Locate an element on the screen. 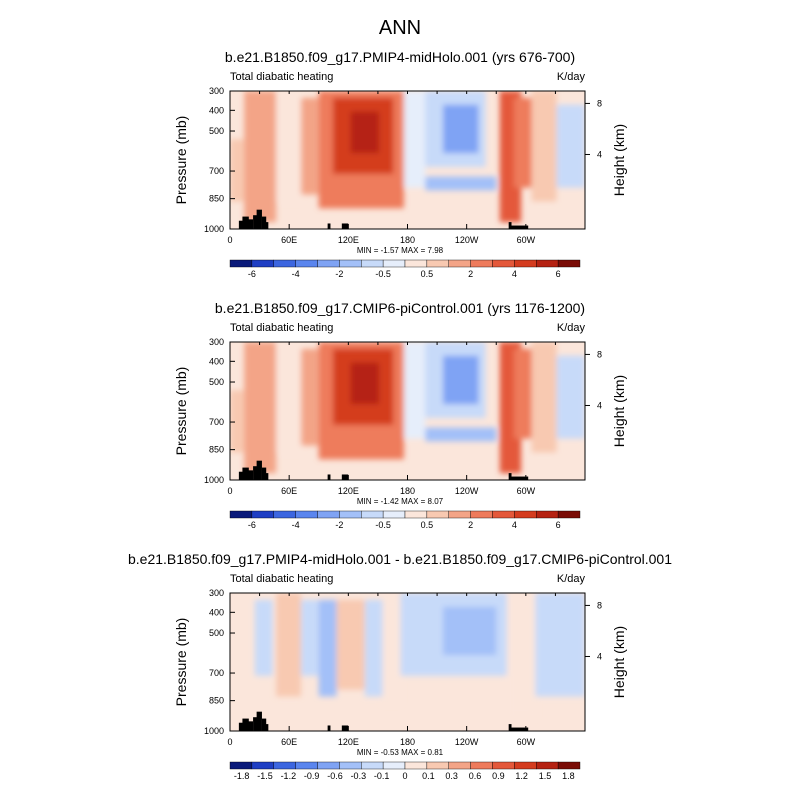  colorbar-label: -1.5 is located at coordinates (265, 776).